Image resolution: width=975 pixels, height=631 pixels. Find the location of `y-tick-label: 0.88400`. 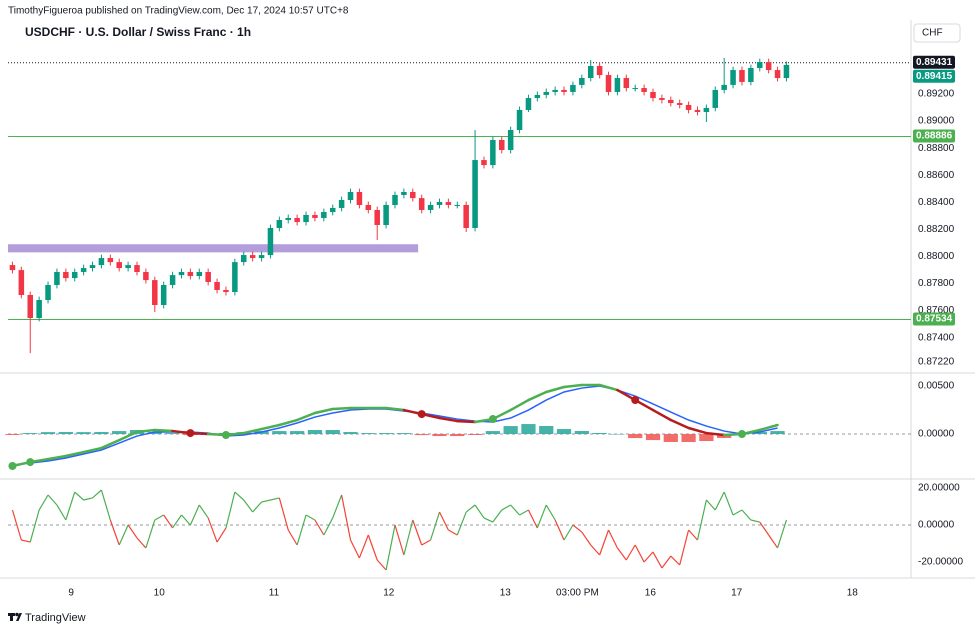

y-tick-label: 0.88400 is located at coordinates (936, 202).